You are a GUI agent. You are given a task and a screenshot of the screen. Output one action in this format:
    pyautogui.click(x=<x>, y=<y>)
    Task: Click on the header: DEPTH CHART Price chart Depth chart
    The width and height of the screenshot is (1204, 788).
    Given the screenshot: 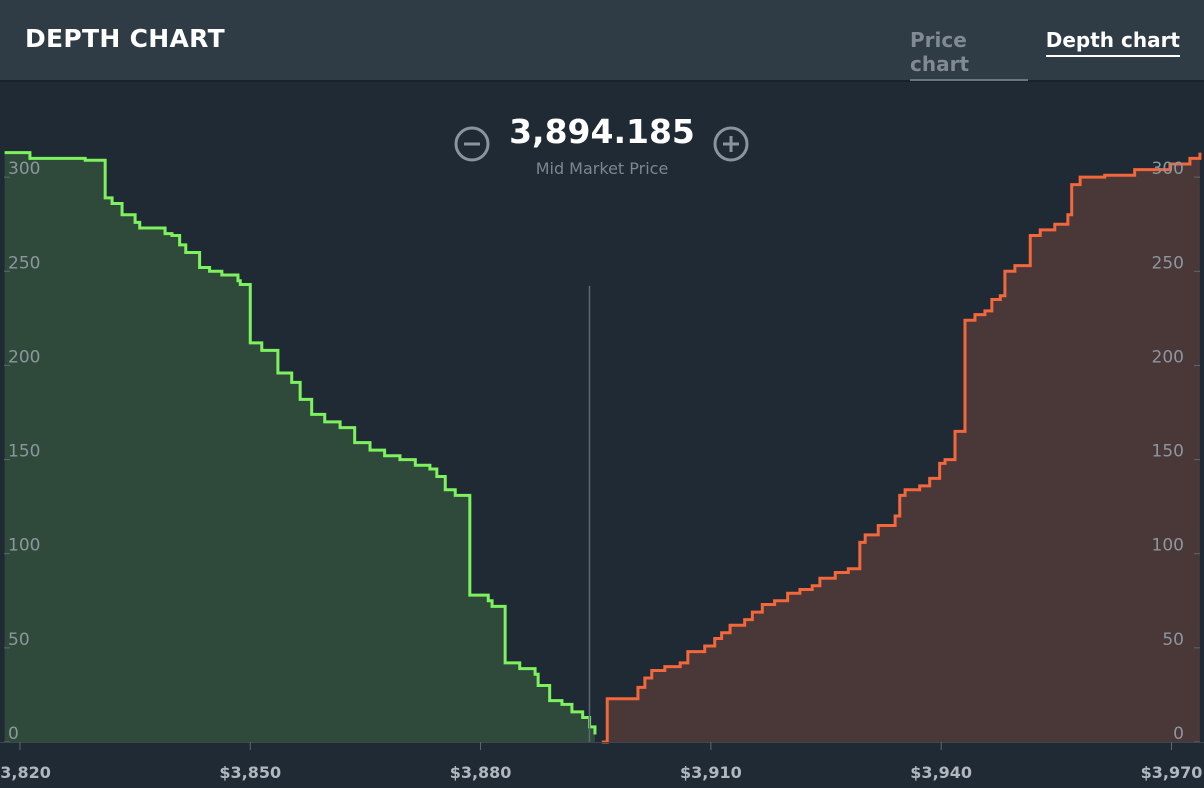 What is the action you would take?
    pyautogui.click(x=602, y=41)
    